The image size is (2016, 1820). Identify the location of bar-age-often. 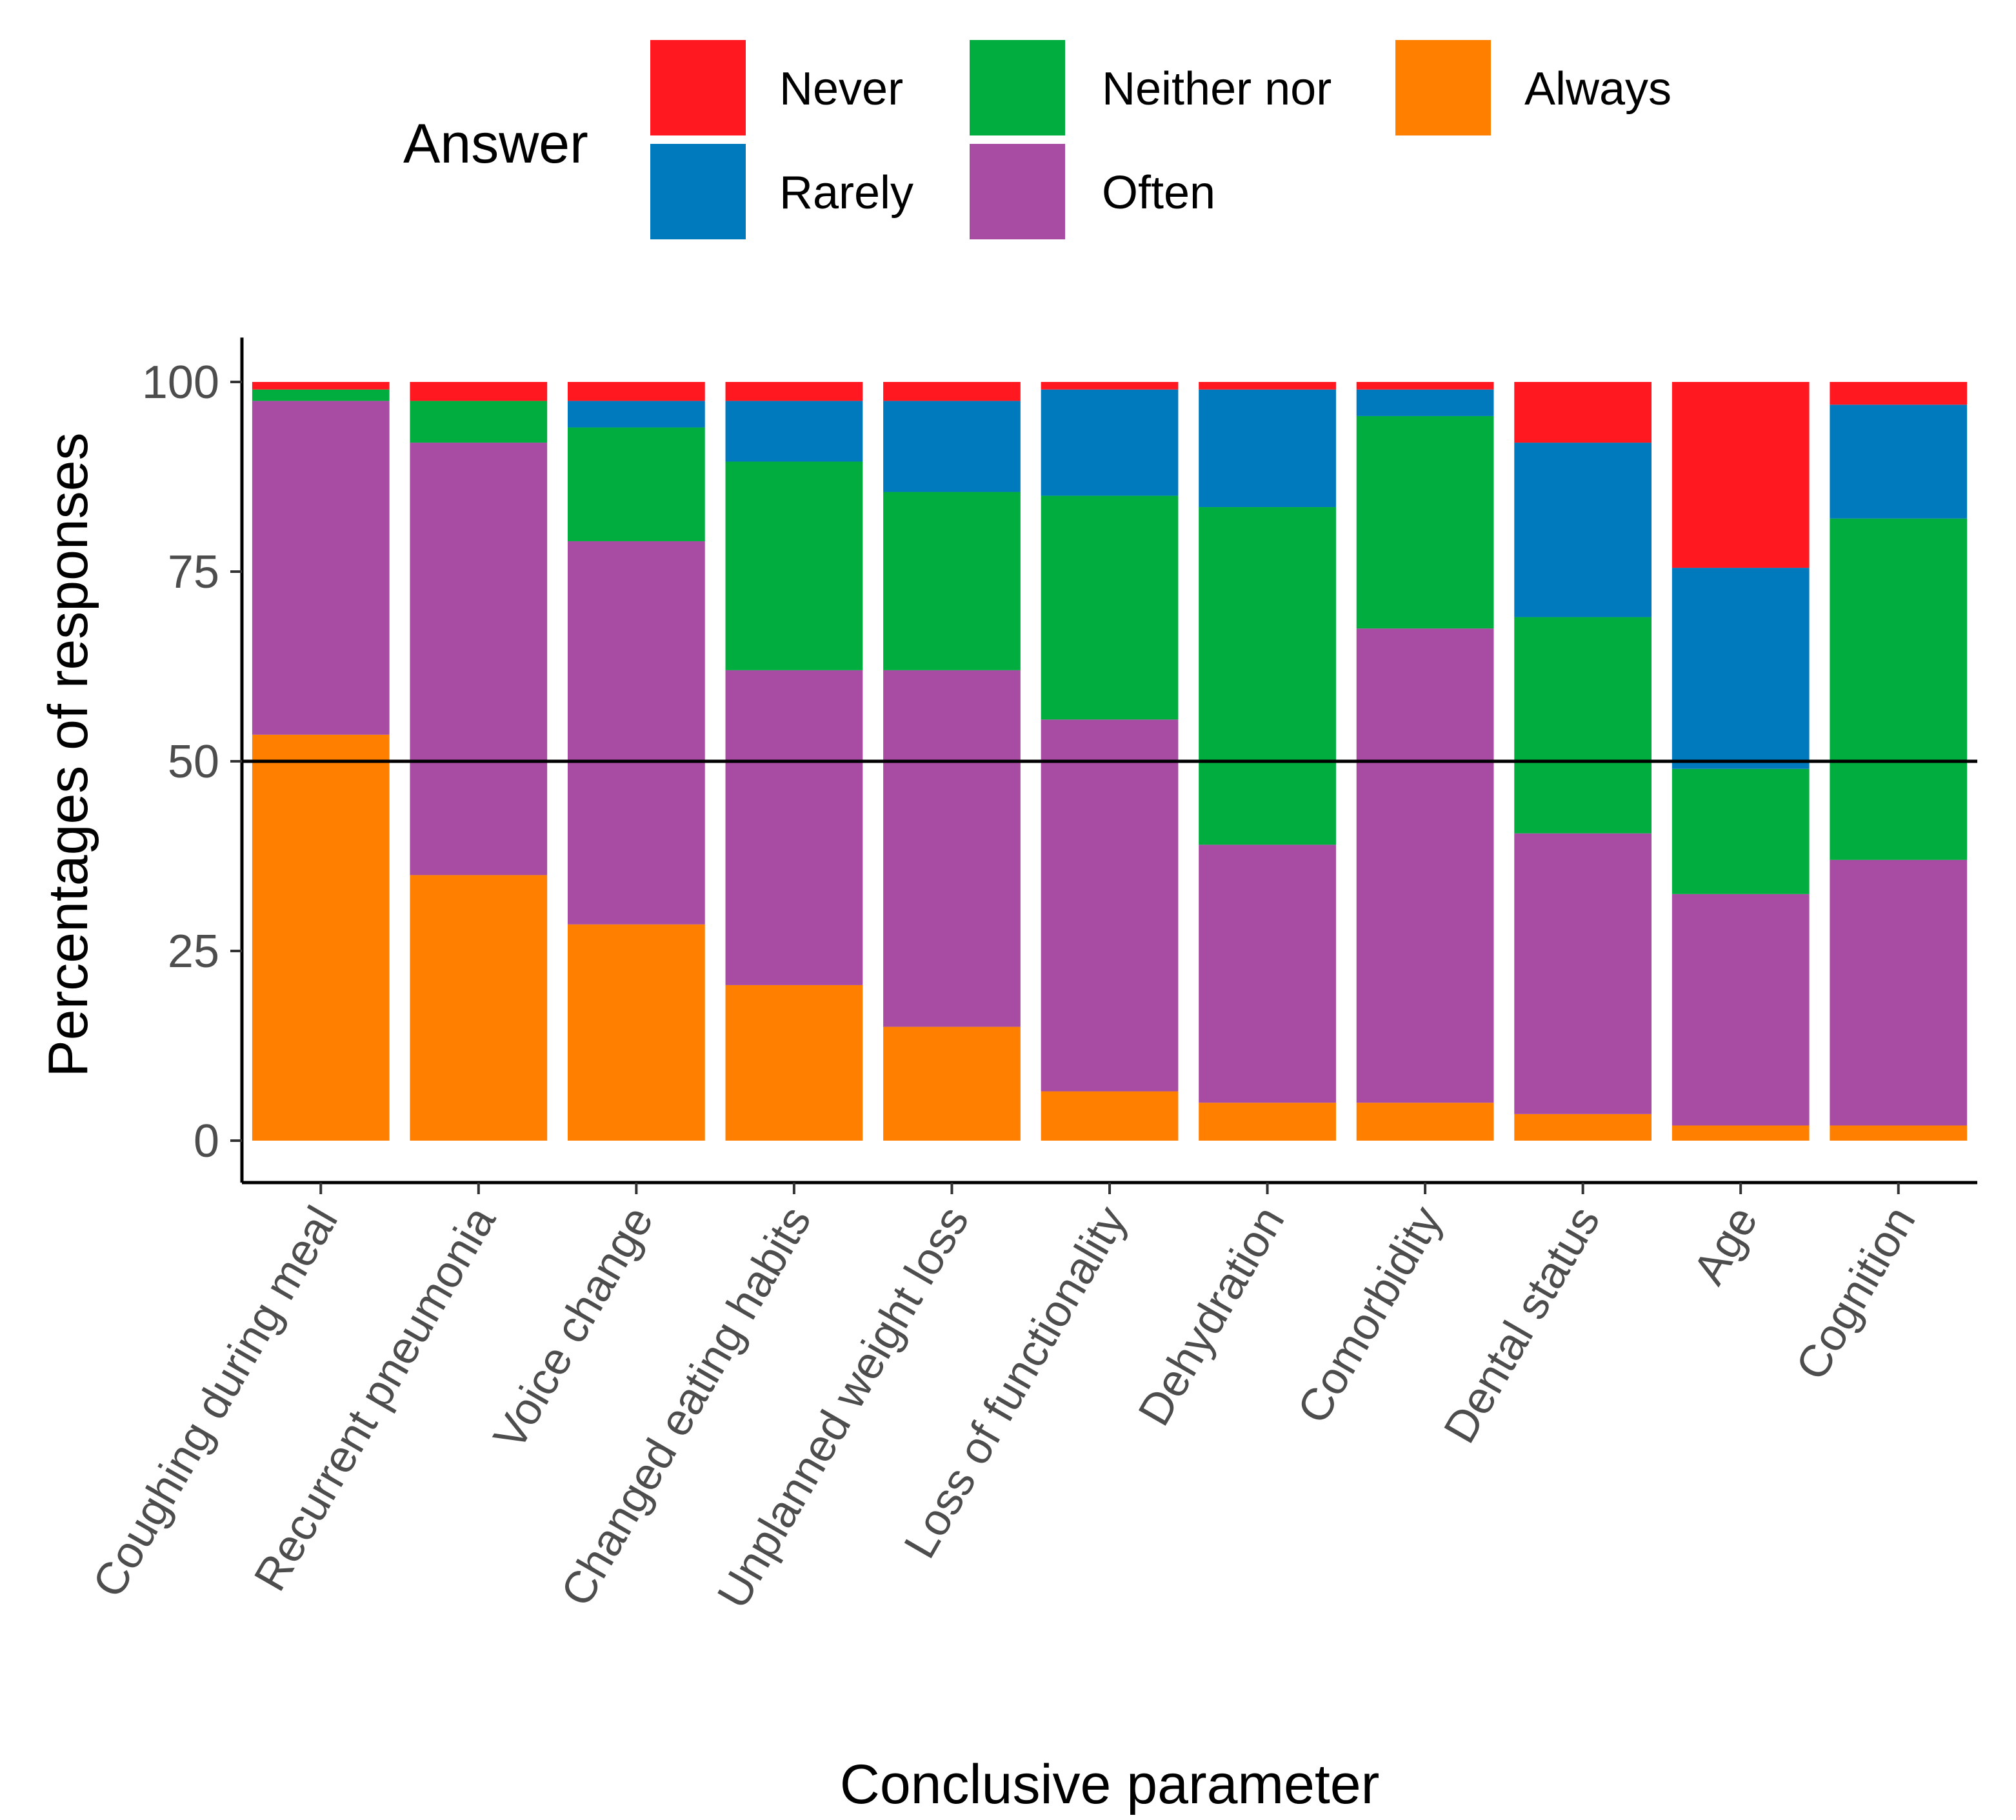
(1741, 1010).